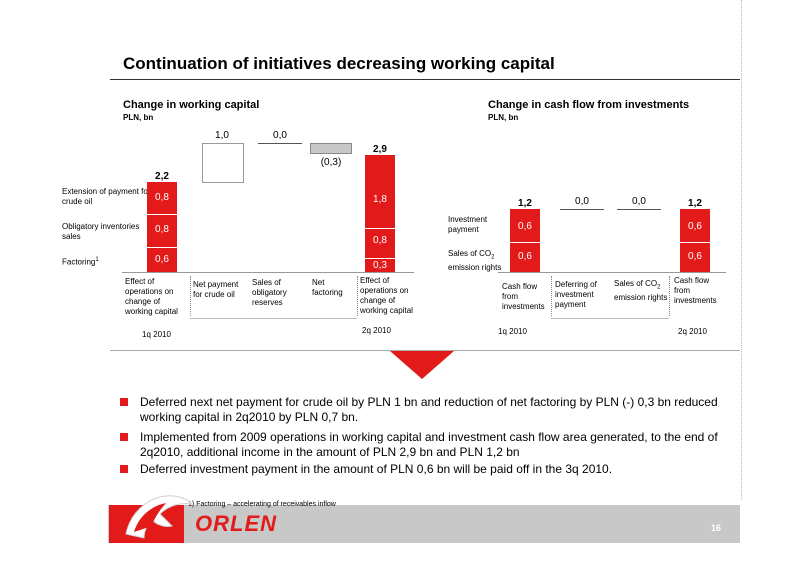  I want to click on row-label-factoring: Factoring1, so click(80, 262).